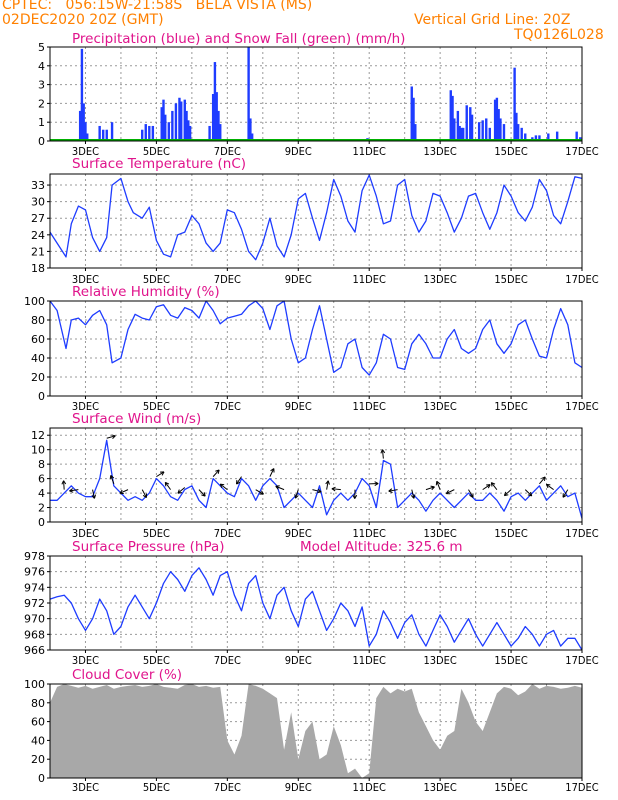 Image resolution: width=618 pixels, height=800 pixels. What do you see at coordinates (41, 141) in the screenshot?
I see `y-tick-label: 0` at bounding box center [41, 141].